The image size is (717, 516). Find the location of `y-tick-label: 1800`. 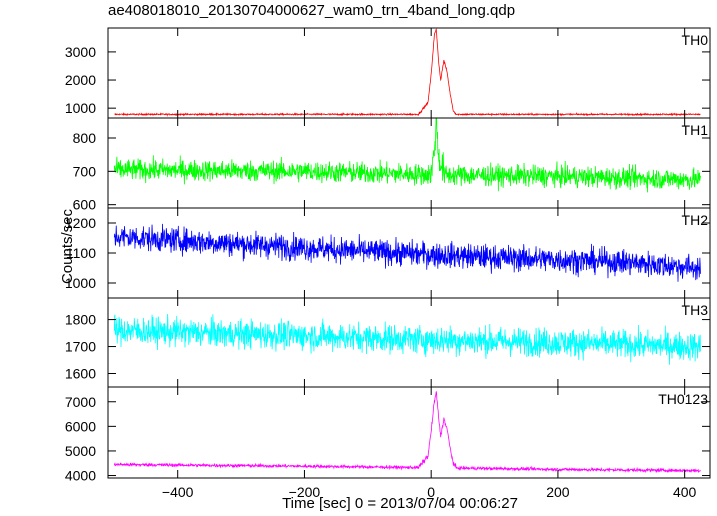

y-tick-label: 1800 is located at coordinates (80, 320).